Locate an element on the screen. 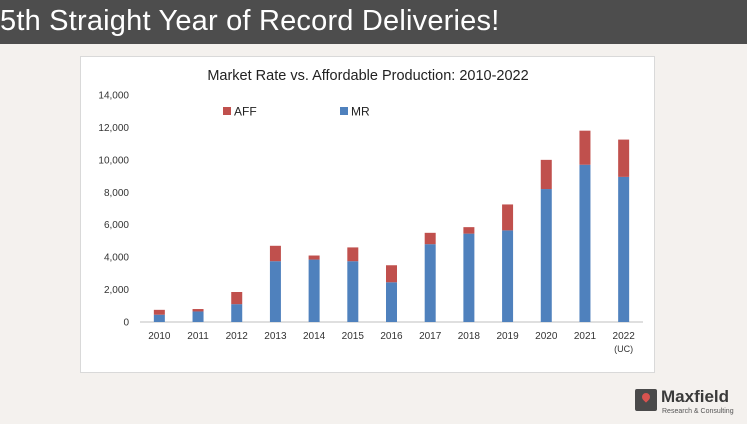 The height and width of the screenshot is (424, 747). y-tick-label: 12,000 is located at coordinates (113, 128).